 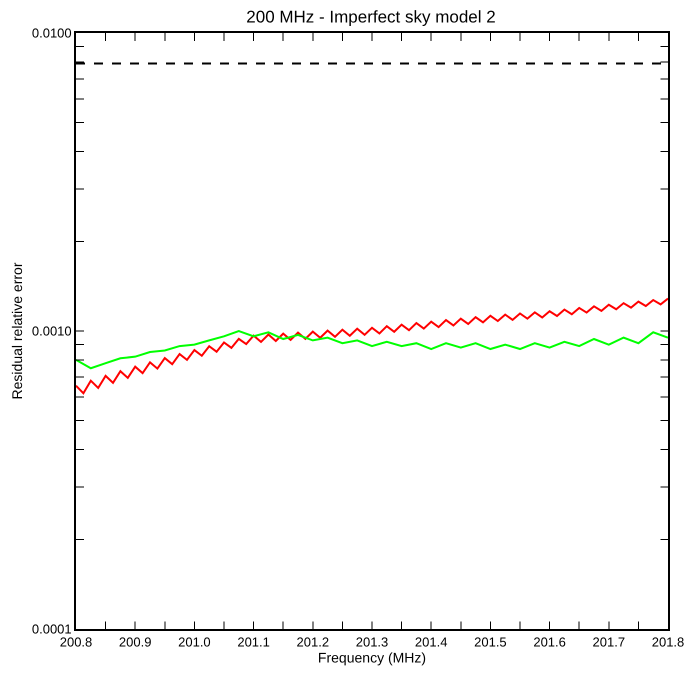 I want to click on x-axis-title: Frequency (MHz), so click(x=372, y=657).